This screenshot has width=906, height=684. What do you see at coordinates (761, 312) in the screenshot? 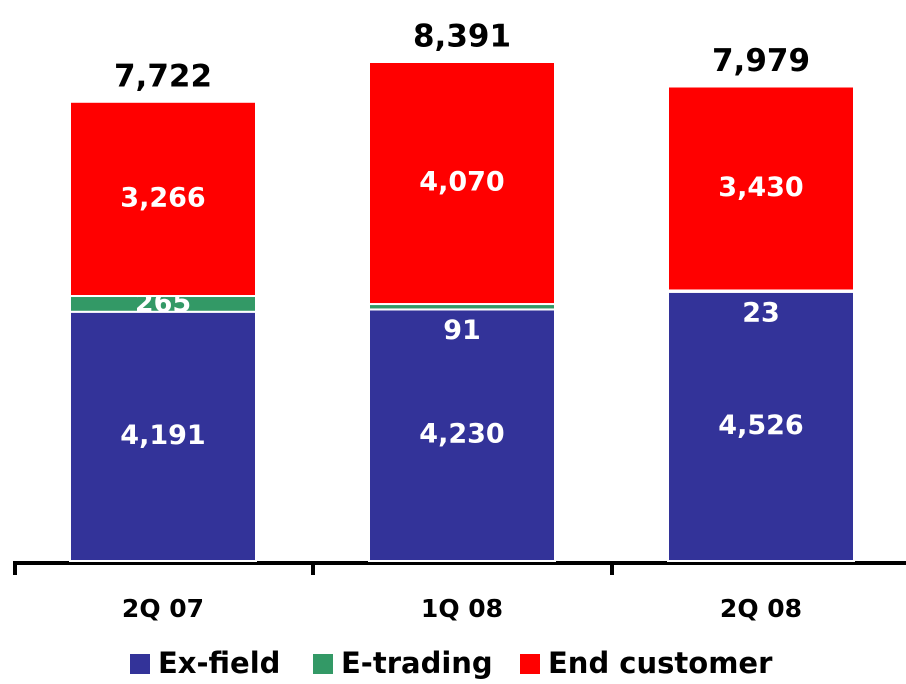
I see `value-label: 23` at bounding box center [761, 312].